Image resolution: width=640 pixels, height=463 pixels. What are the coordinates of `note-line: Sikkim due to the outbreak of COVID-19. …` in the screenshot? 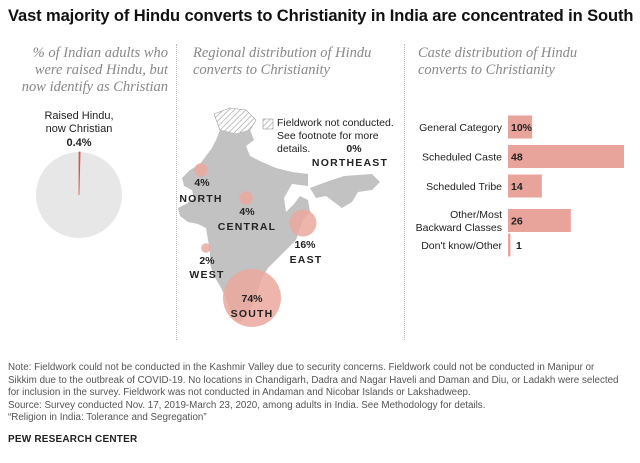 It's located at (313, 380).